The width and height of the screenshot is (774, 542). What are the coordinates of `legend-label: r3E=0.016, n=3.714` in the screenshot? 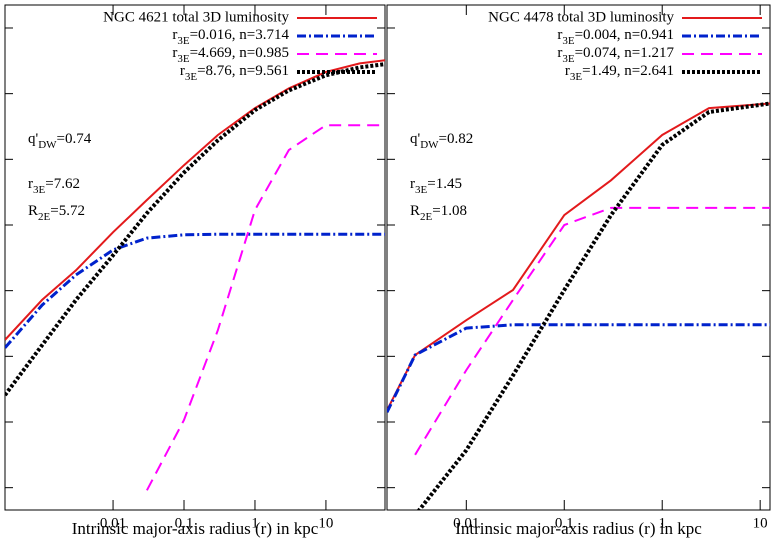 It's located at (230, 36).